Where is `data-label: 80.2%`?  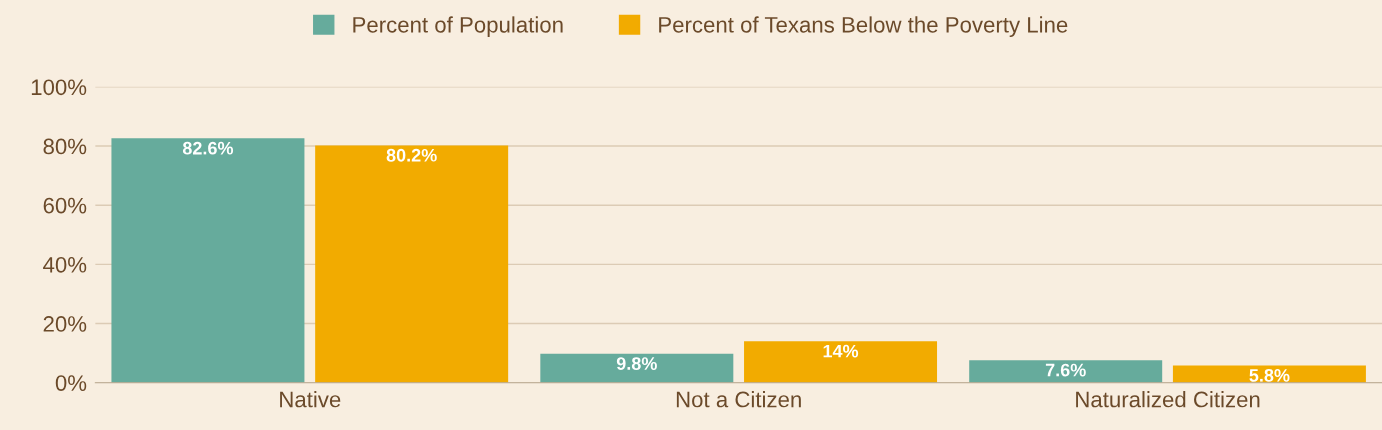
data-label: 80.2% is located at coordinates (411, 155).